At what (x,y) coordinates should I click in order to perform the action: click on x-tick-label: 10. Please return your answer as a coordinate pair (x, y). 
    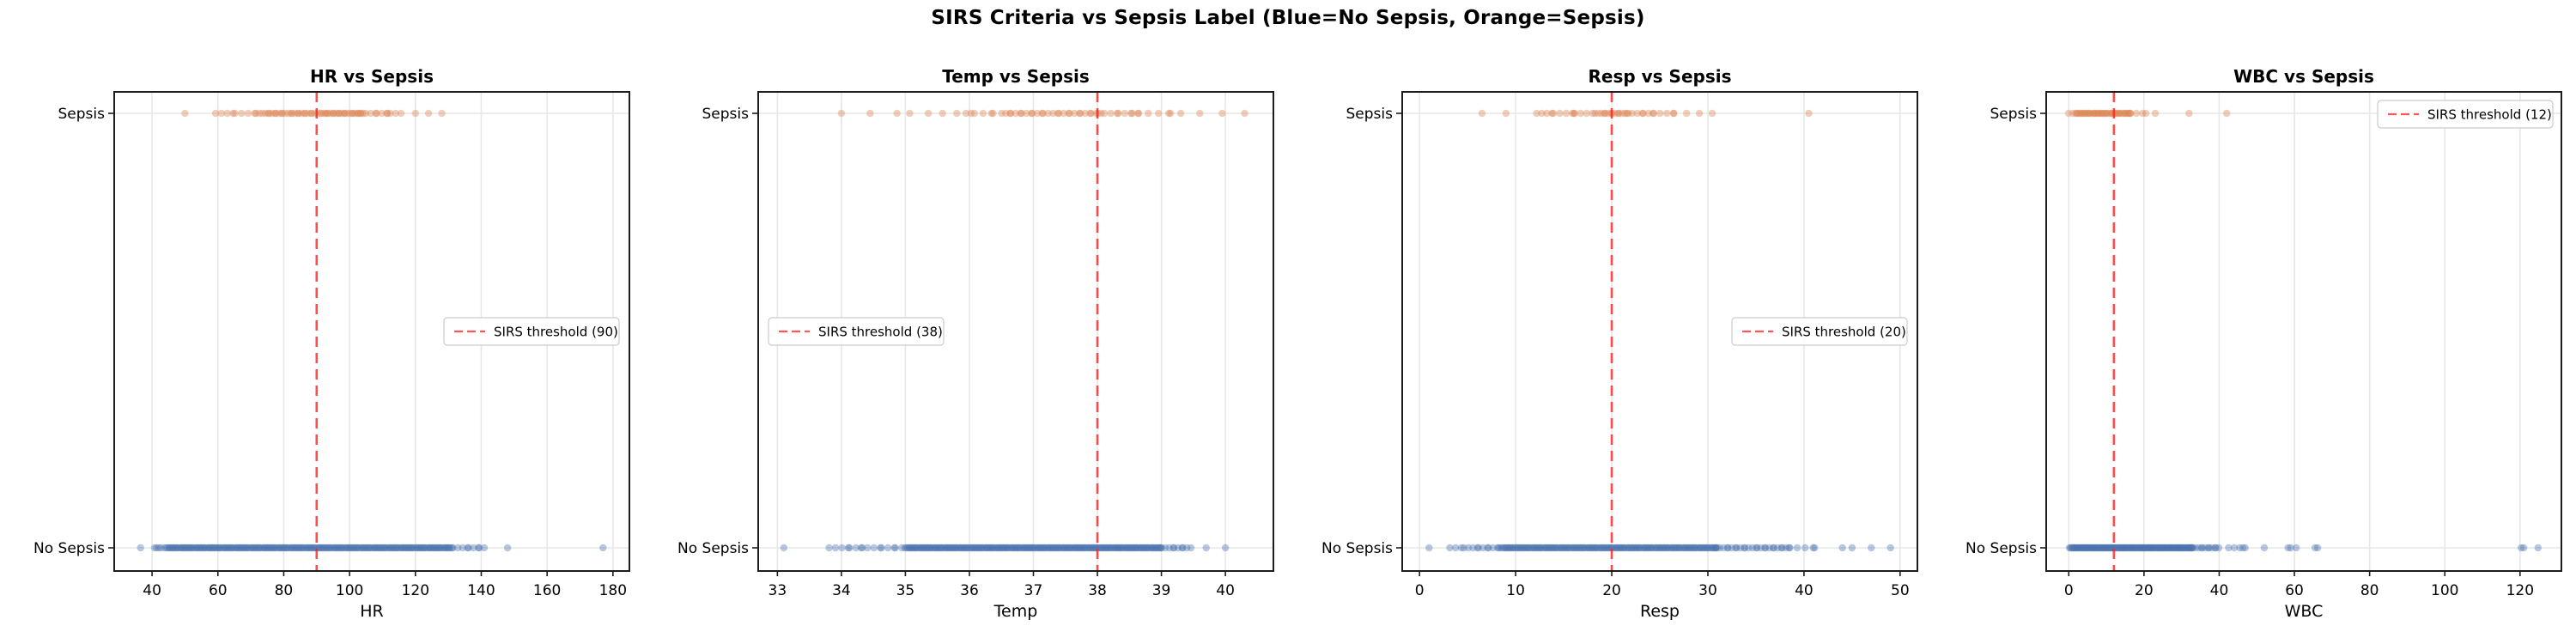
    Looking at the image, I should click on (1515, 590).